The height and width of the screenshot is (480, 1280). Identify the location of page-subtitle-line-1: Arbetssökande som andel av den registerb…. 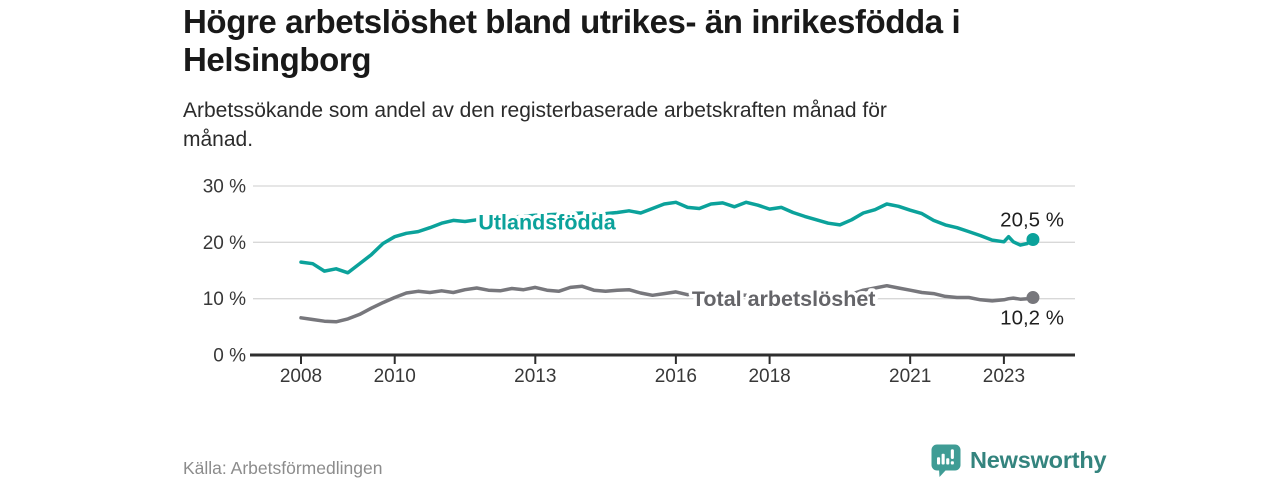
(535, 110).